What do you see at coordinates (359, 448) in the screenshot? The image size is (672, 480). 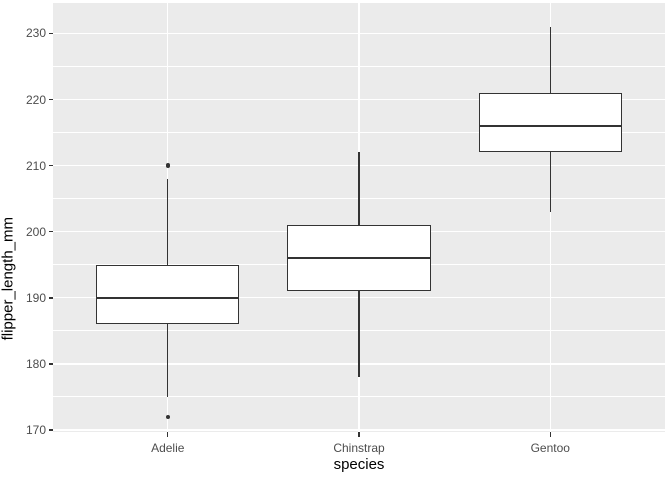 I see `x-tick-label-chinstrap: Chinstrap` at bounding box center [359, 448].